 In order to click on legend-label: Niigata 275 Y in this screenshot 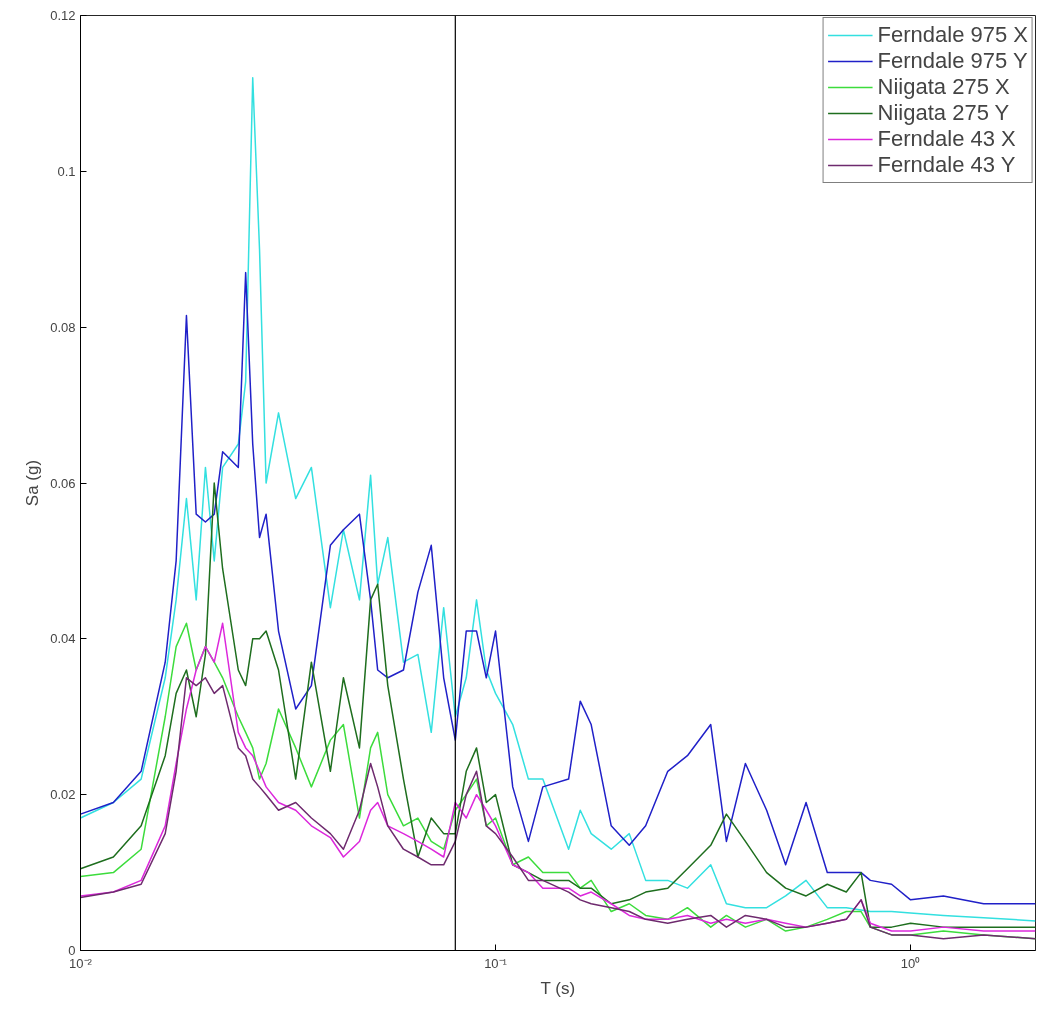, I will do `click(943, 113)`.